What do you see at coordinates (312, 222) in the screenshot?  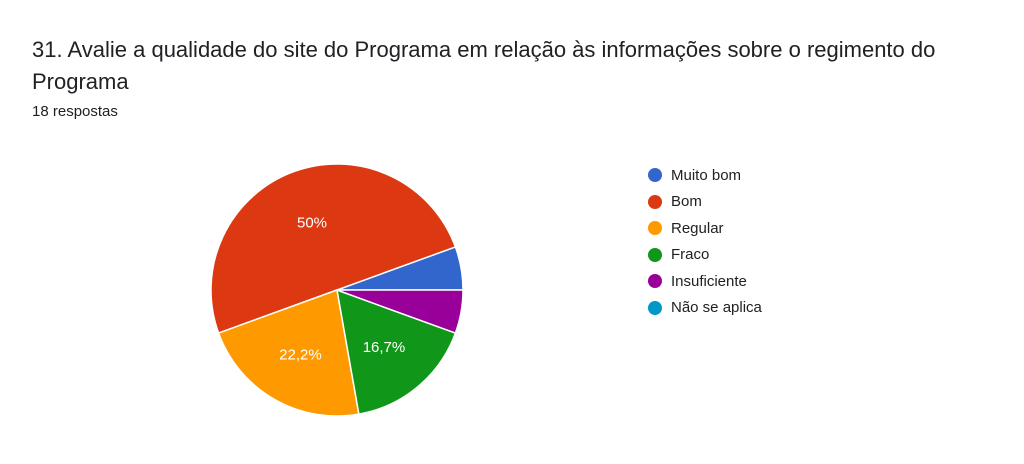 I see `pie-slice-label: 50%` at bounding box center [312, 222].